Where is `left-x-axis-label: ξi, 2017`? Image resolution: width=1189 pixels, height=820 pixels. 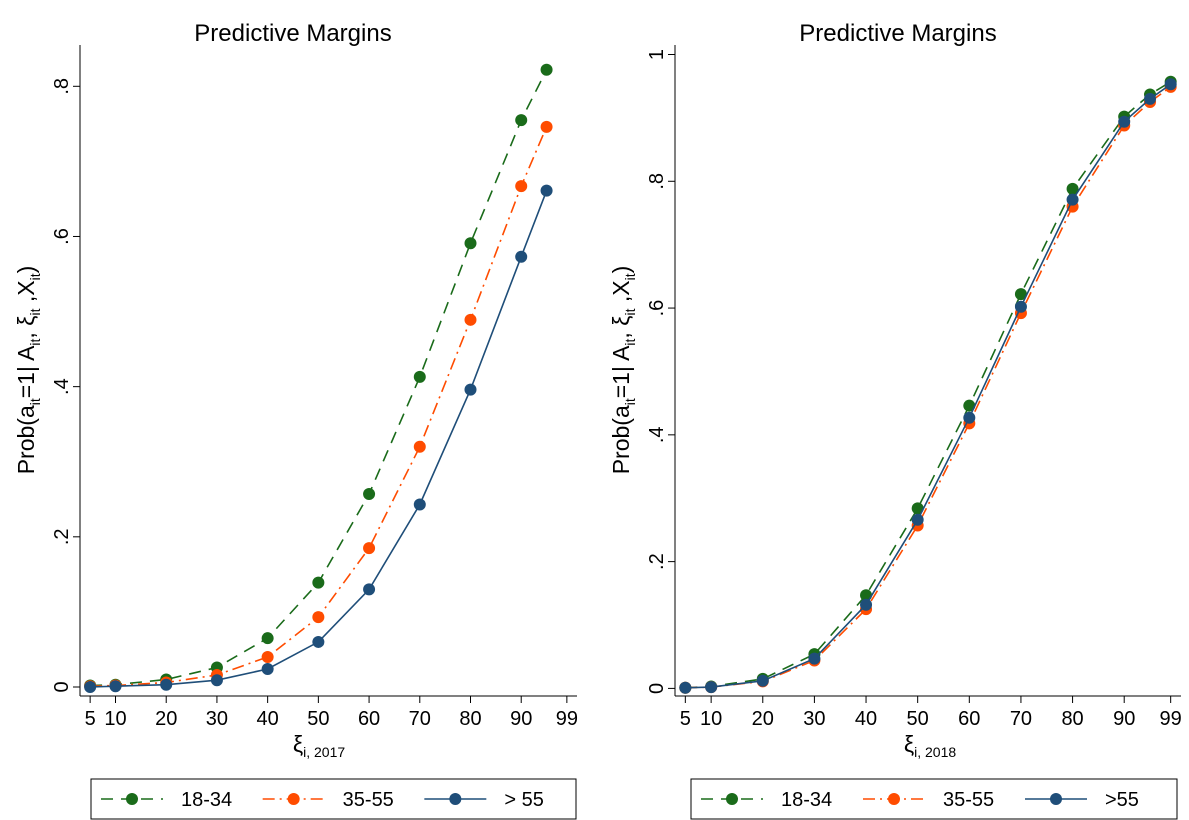
left-x-axis-label: ξi, 2017 is located at coordinates (319, 745).